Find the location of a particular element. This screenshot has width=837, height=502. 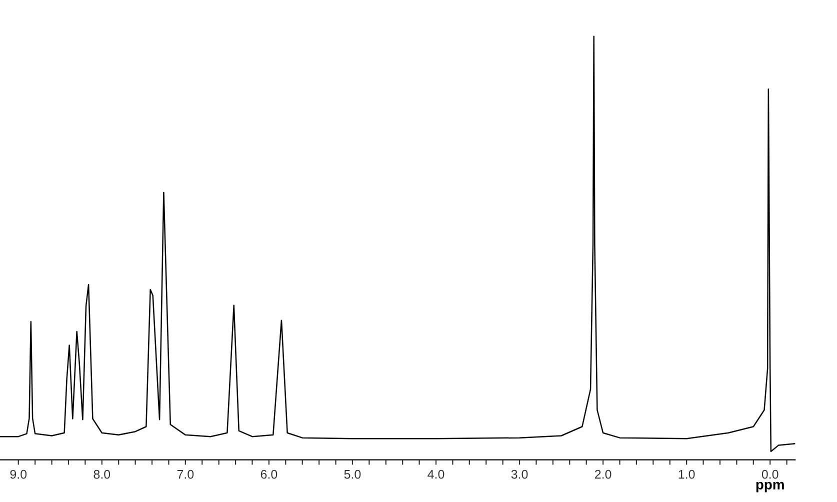

x-axis-title: ppm is located at coordinates (770, 487).